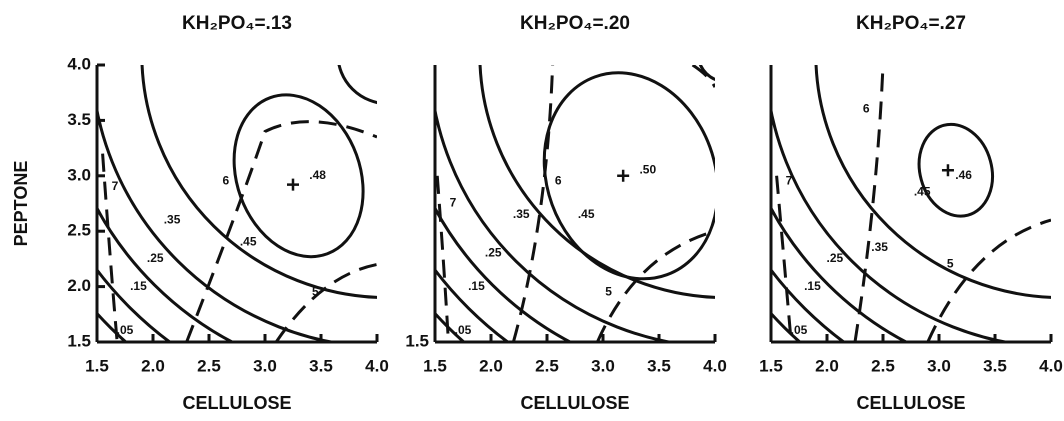 The height and width of the screenshot is (421, 1064). I want to click on y-axis-label: PEPTONE, so click(21, 204).